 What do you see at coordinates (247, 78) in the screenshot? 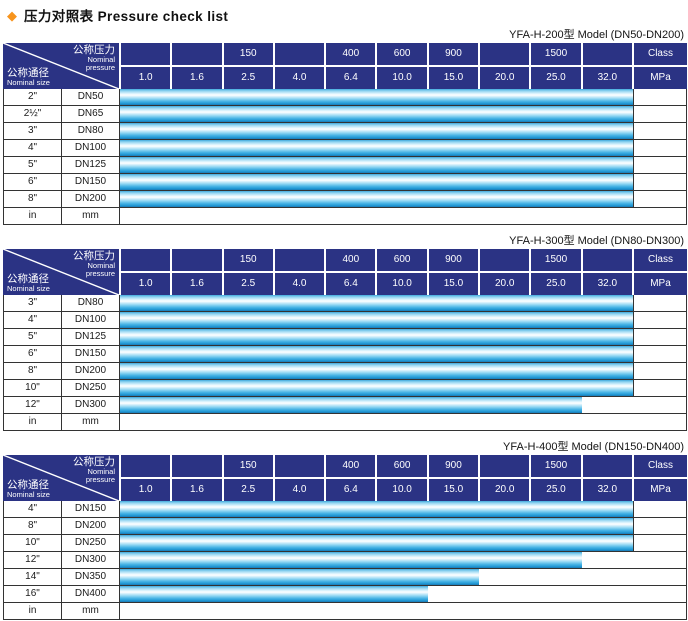
I see `header-mpa-value: 2.5` at bounding box center [247, 78].